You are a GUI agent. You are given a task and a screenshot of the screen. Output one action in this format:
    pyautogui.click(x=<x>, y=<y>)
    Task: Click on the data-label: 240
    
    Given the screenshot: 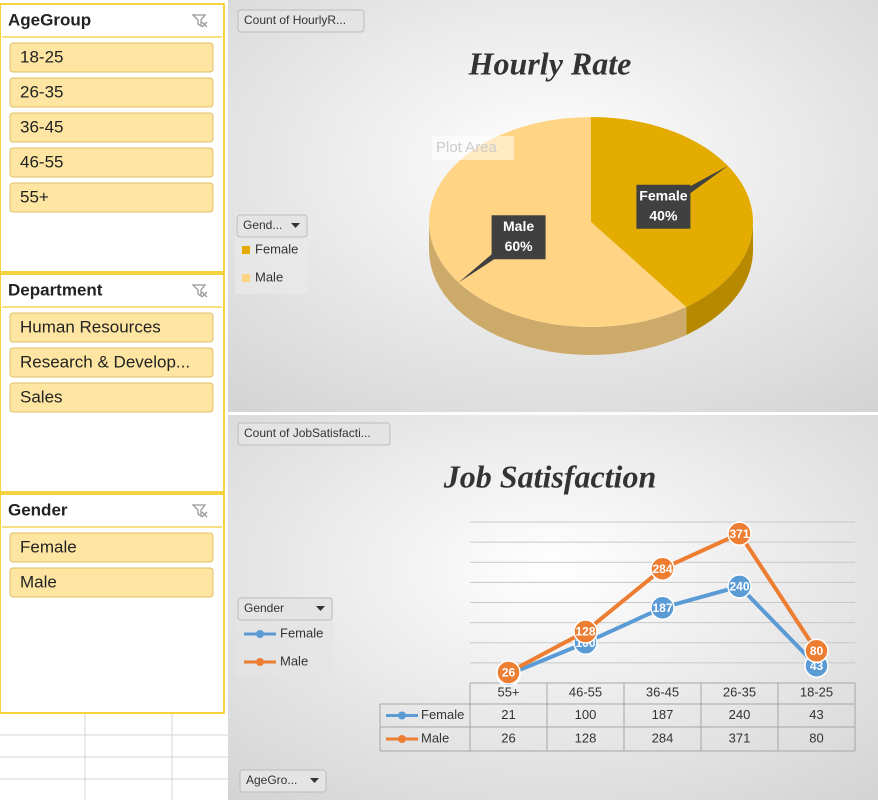 What is the action you would take?
    pyautogui.click(x=739, y=587)
    